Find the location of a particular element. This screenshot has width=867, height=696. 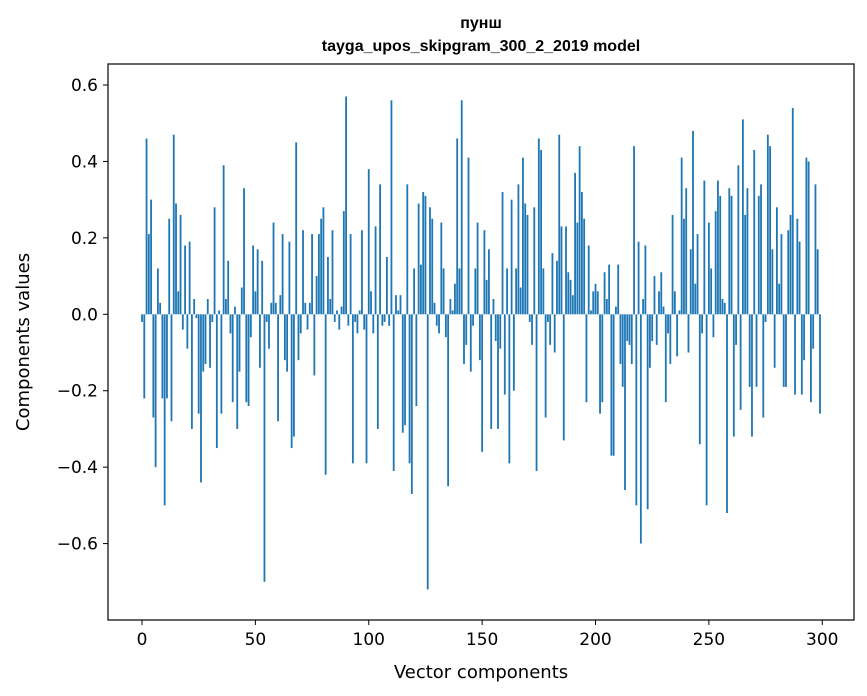

y-tick-label: −0.2 is located at coordinates (77, 392).